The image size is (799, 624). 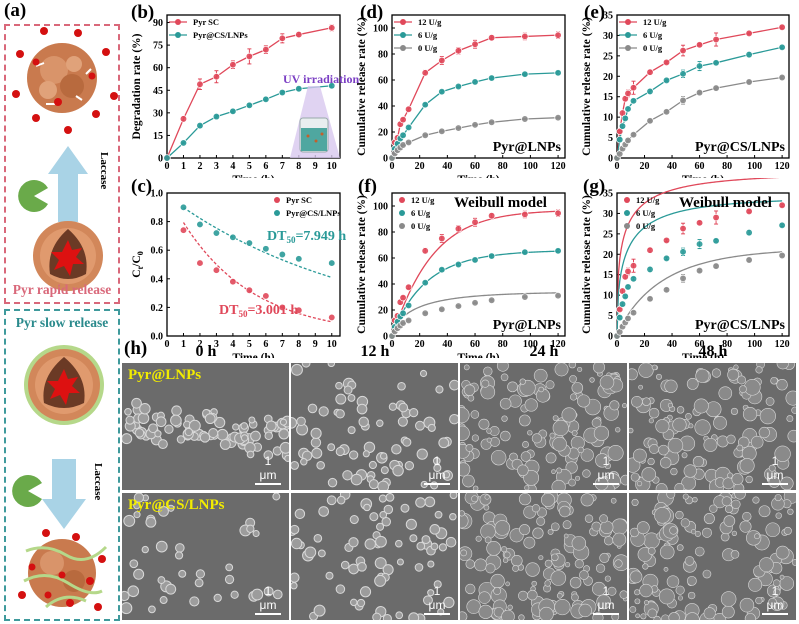 What do you see at coordinates (544, 351) in the screenshot?
I see `time-label-24h: 24 h` at bounding box center [544, 351].